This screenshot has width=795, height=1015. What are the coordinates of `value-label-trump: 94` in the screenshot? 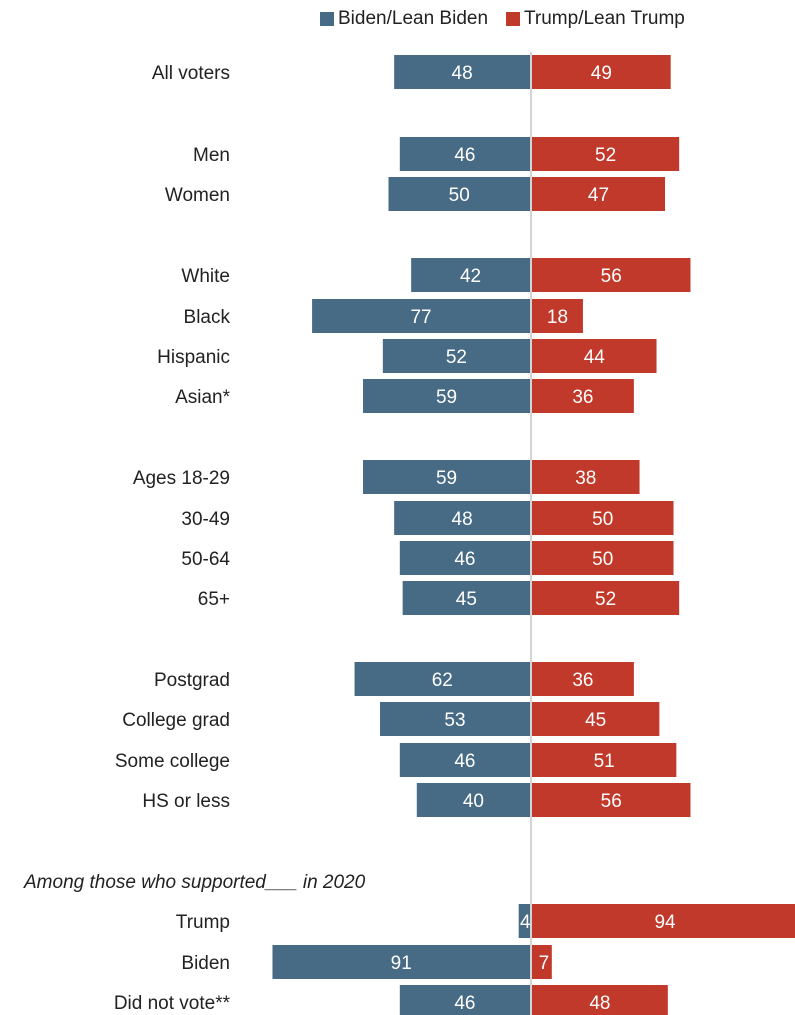 It's located at (665, 922).